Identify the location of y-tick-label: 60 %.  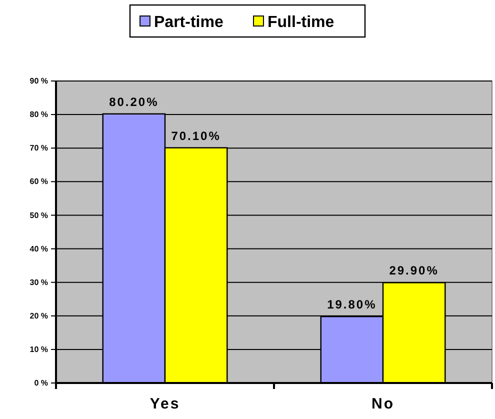
(39, 181).